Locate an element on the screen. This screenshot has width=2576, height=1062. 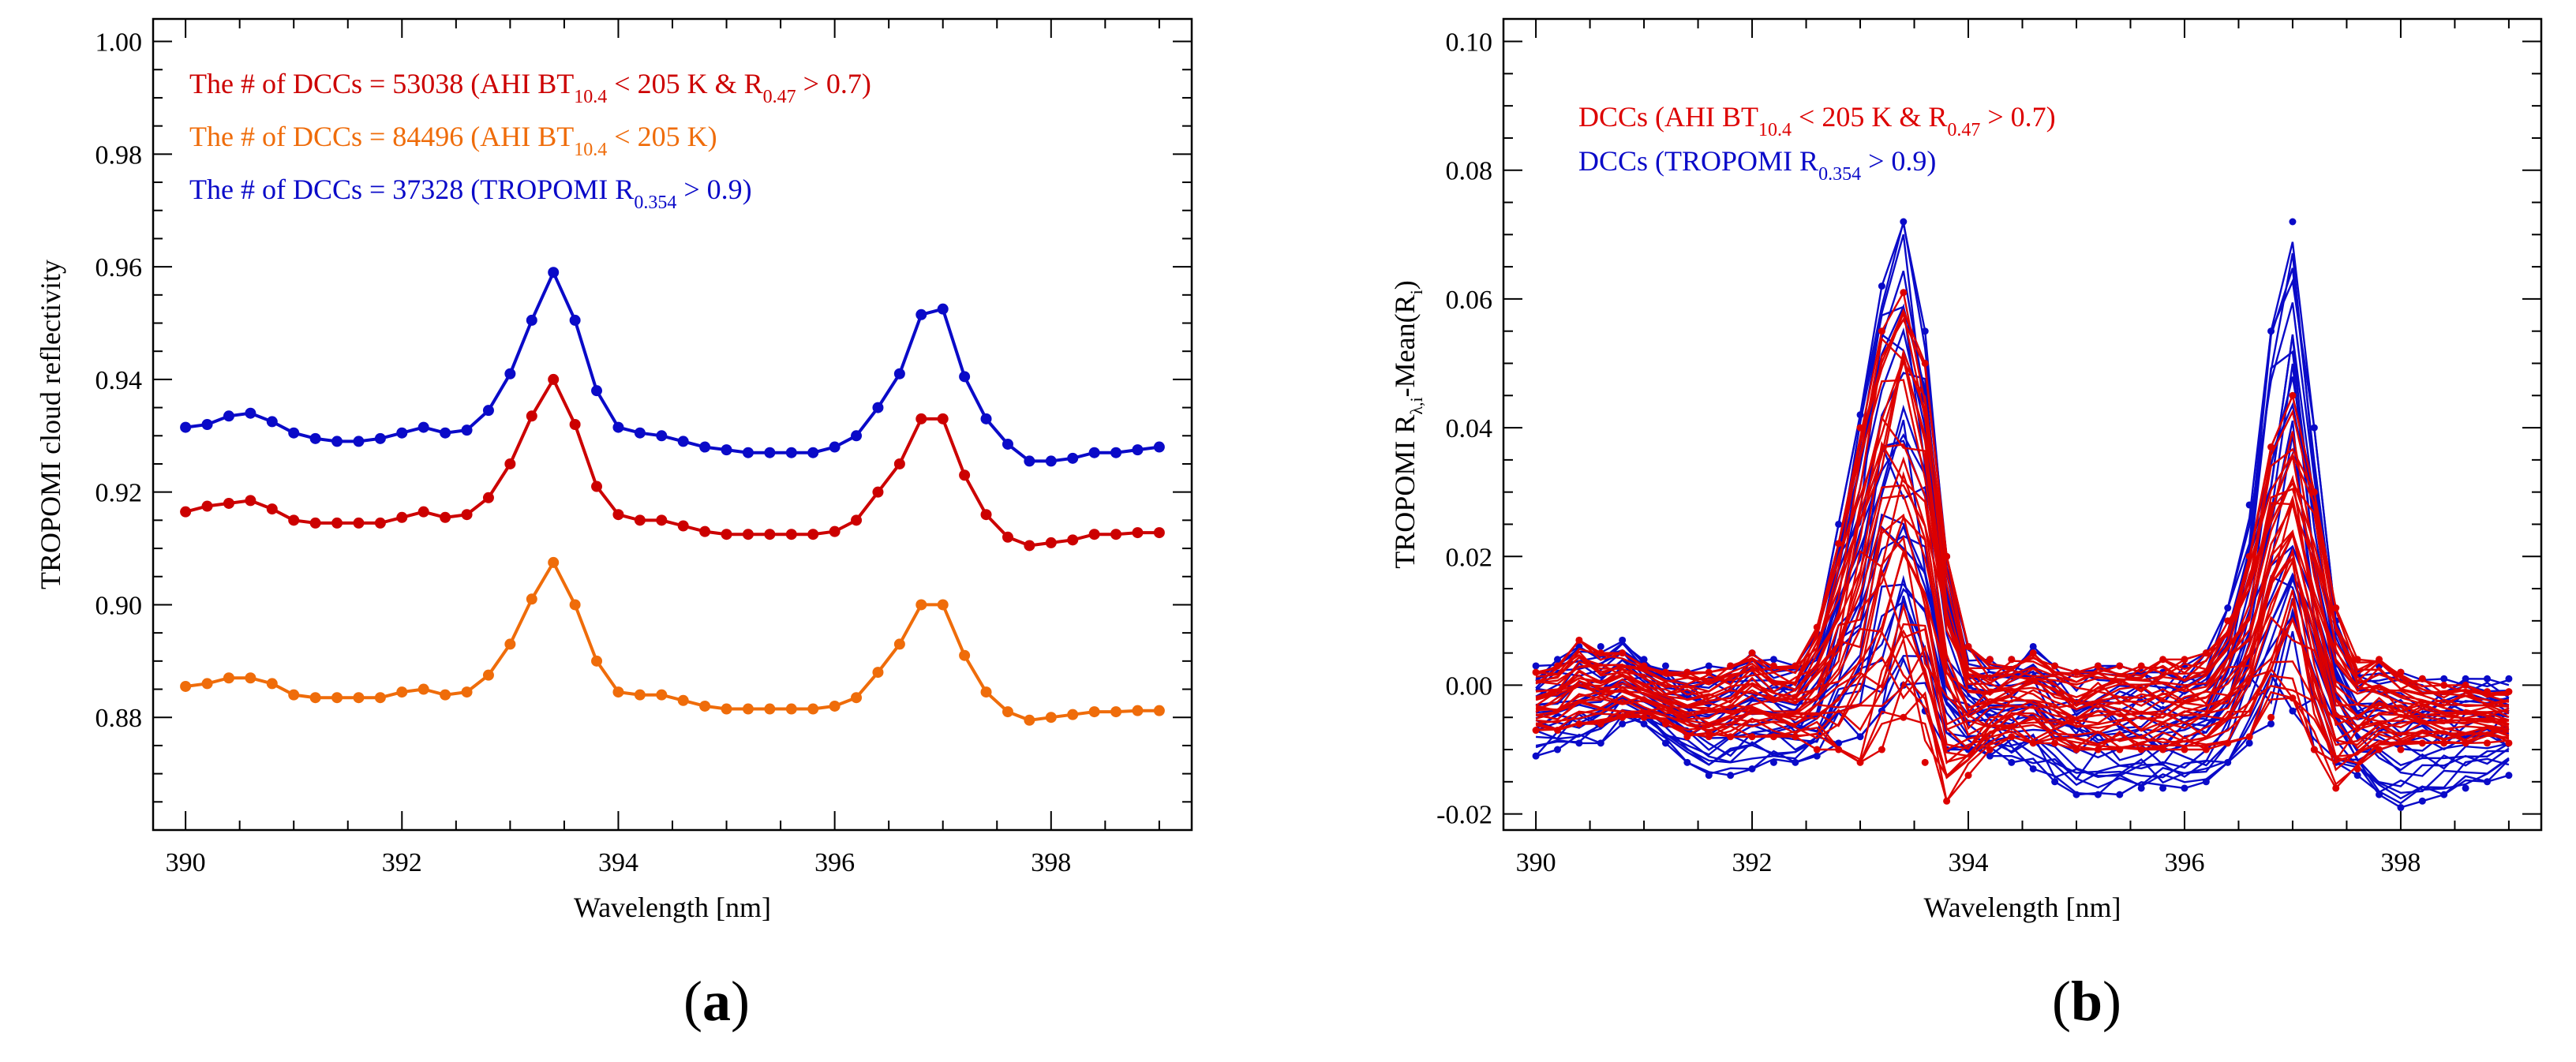
y-tick-label: 0.88 is located at coordinates (119, 718).